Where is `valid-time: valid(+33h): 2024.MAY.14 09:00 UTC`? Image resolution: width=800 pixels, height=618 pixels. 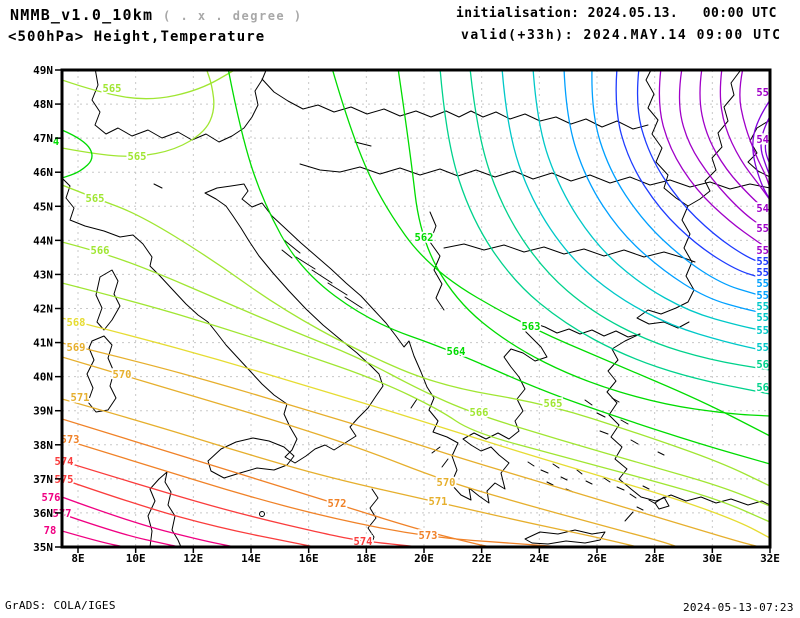 valid-time: valid(+33h): 2024.MAY.14 09:00 UTC is located at coordinates (621, 35).